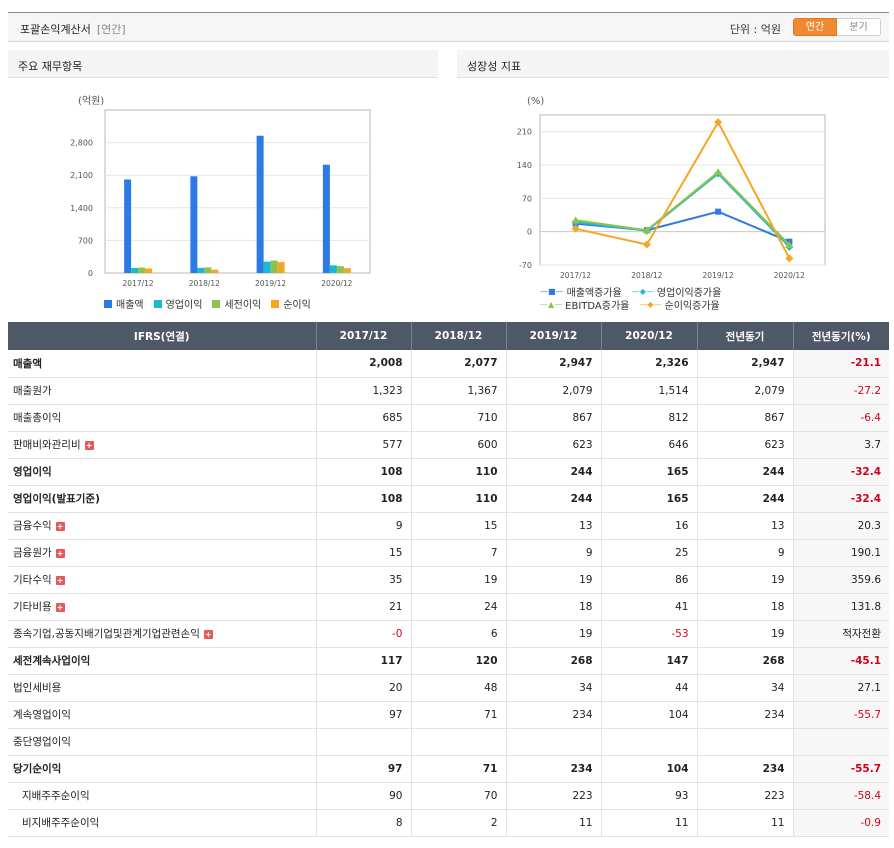 Image resolution: width=894 pixels, height=848 pixels. I want to click on legend-item: —◆— 영업이익증가율, so click(676, 292).